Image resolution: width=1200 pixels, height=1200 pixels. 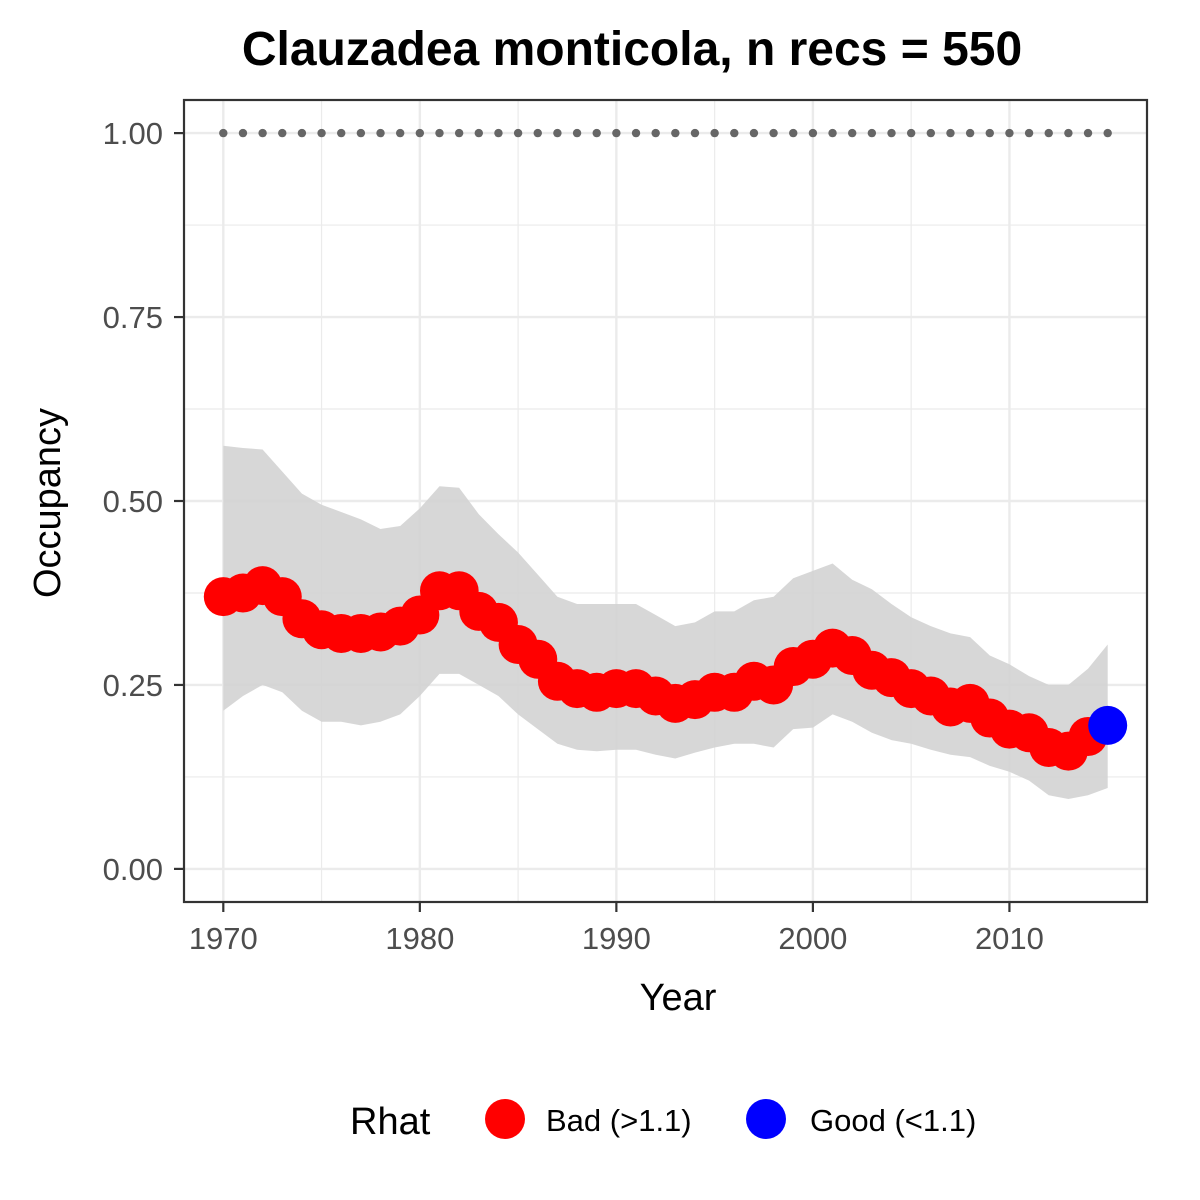 I want to click on legend-good-label: Good (<1.1), so click(x=893, y=1120).